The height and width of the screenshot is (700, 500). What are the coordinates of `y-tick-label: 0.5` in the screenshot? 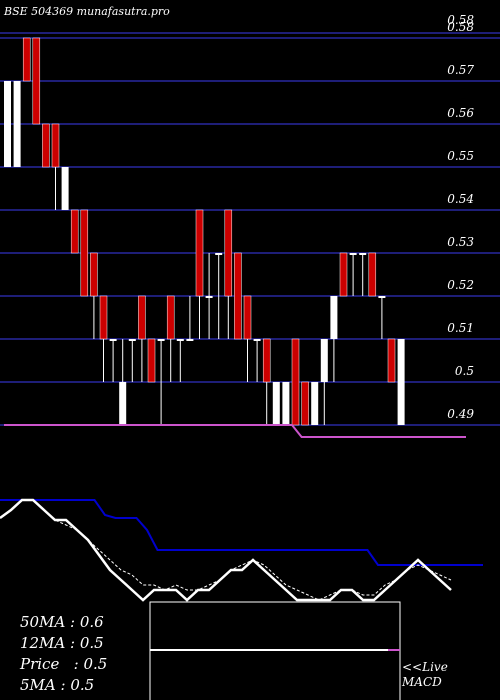 It's located at (464, 371).